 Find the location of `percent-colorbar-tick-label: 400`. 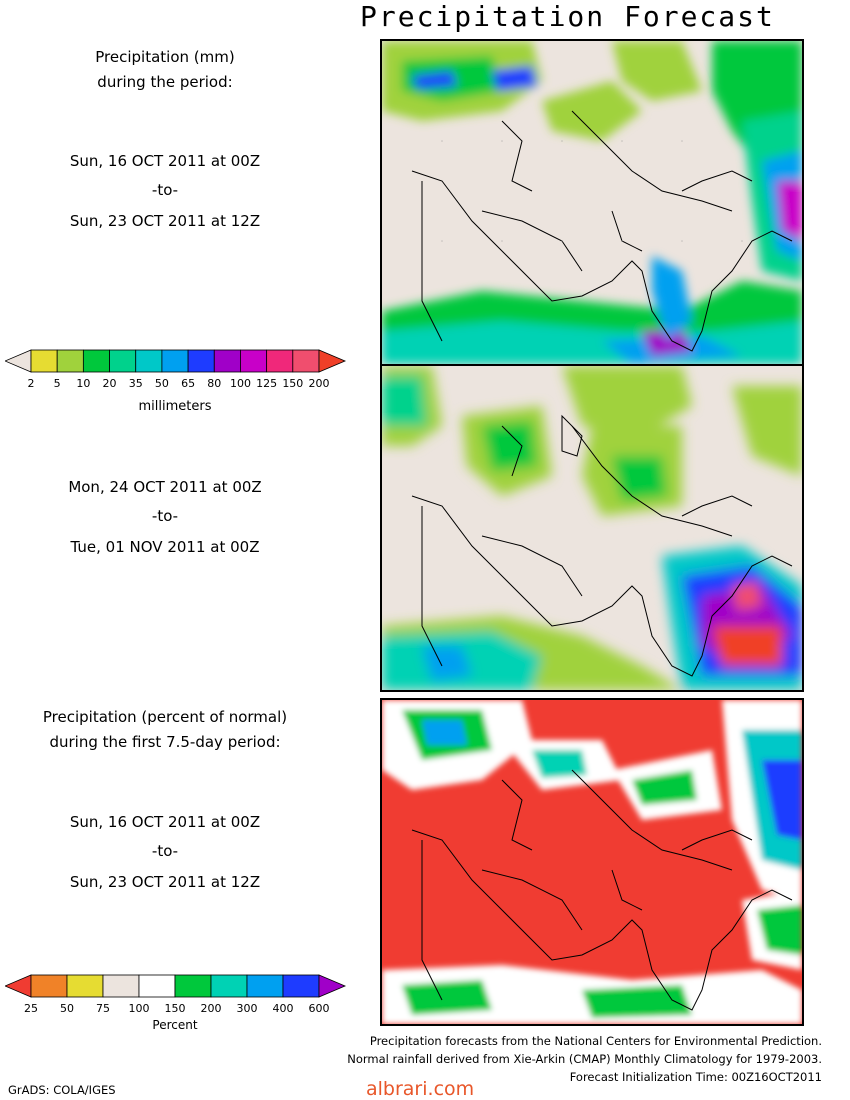

percent-colorbar-tick-label: 400 is located at coordinates (283, 1008).